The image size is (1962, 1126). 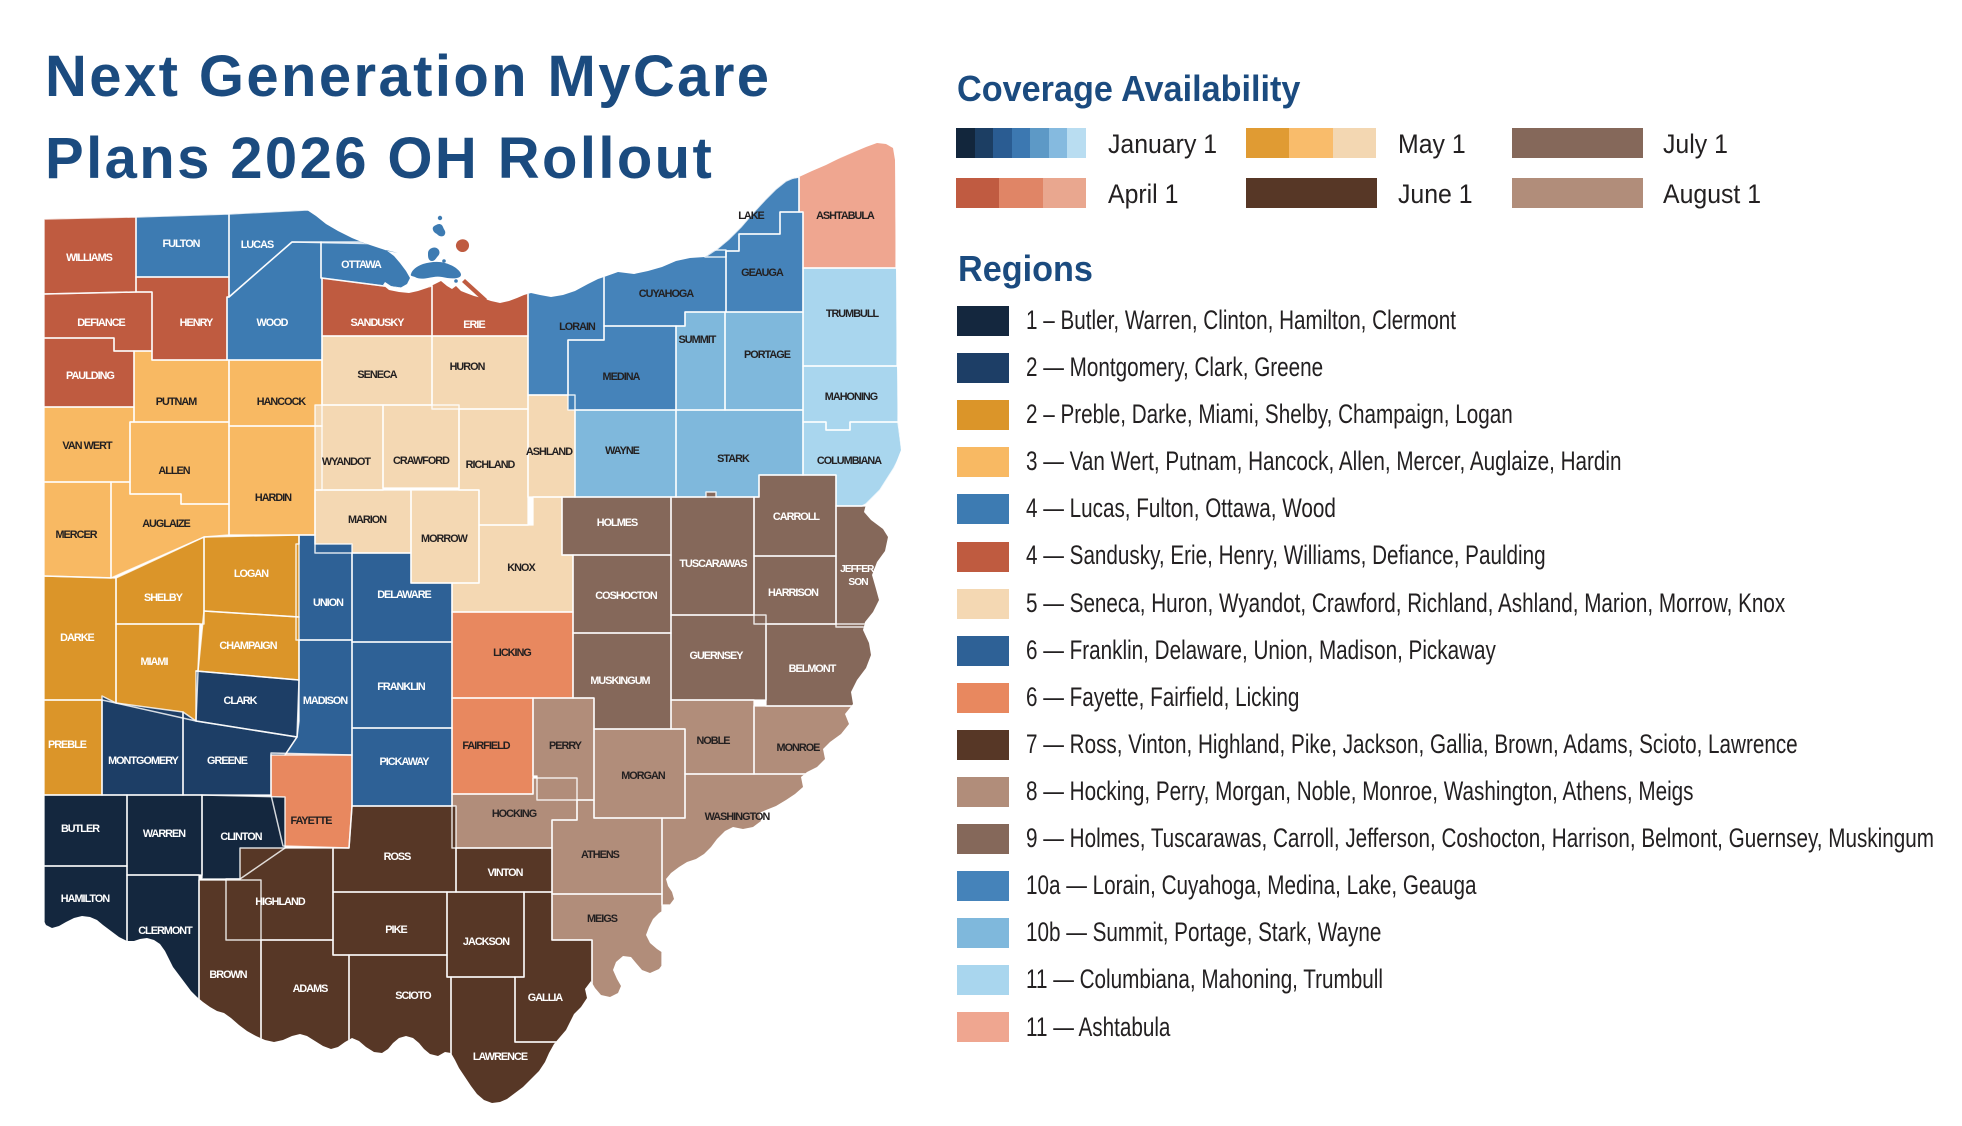 What do you see at coordinates (713, 741) in the screenshot?
I see `svg-text: NOBLE` at bounding box center [713, 741].